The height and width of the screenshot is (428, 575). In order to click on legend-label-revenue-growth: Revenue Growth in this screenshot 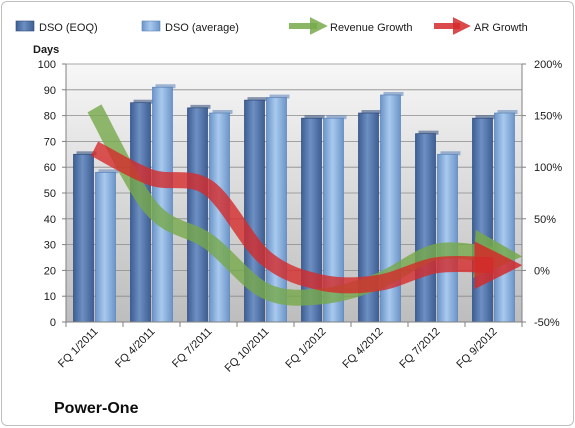, I will do `click(371, 28)`.